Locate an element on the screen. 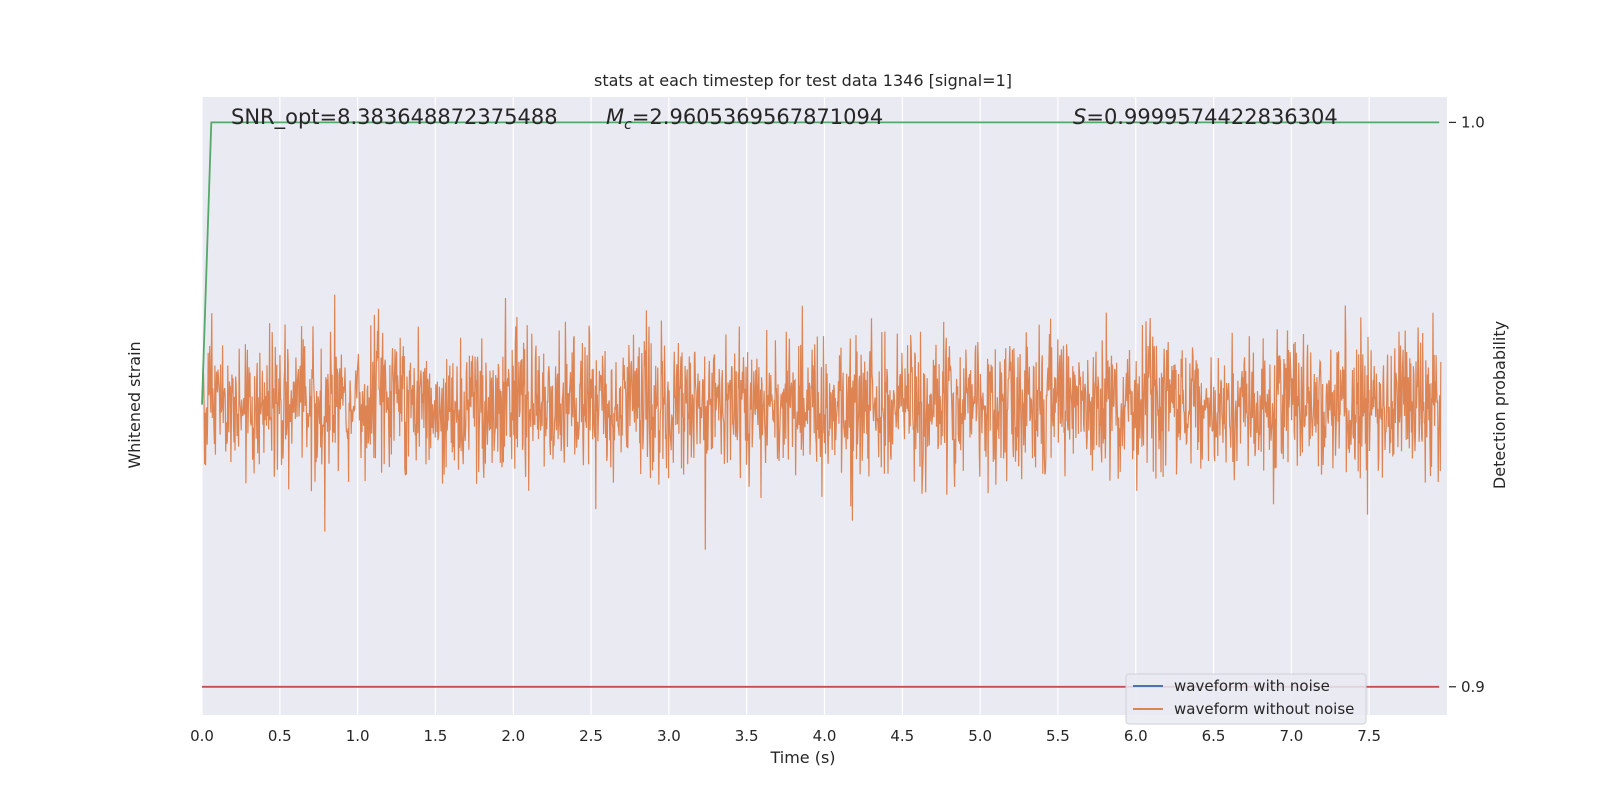 The height and width of the screenshot is (800, 1600). x-tick-label: 3.5 is located at coordinates (747, 736).